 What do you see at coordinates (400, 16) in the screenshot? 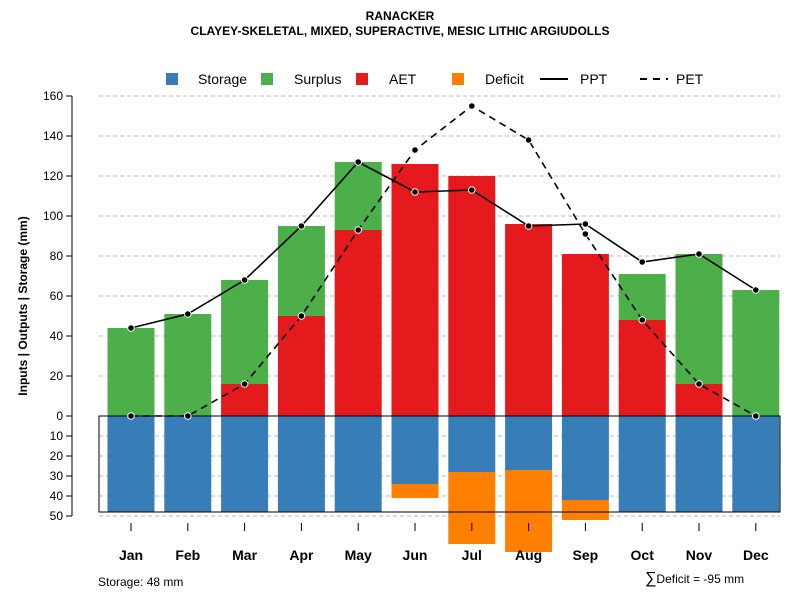
I see `chart-title: RANACKER` at bounding box center [400, 16].